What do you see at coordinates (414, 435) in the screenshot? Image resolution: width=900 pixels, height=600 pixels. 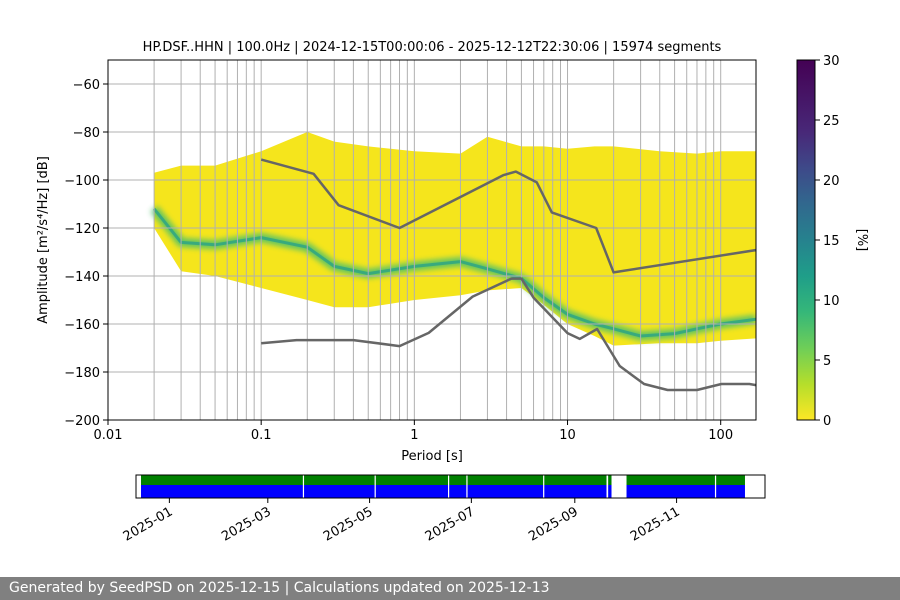 I see `x-tick-label: 1` at bounding box center [414, 435].